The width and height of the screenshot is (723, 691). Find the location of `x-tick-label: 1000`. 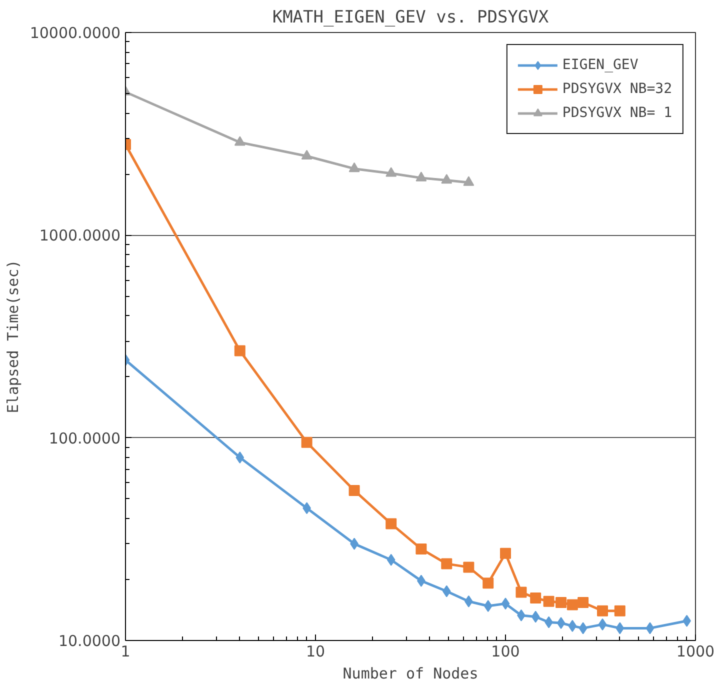

x-tick-label: 1000 is located at coordinates (695, 651).